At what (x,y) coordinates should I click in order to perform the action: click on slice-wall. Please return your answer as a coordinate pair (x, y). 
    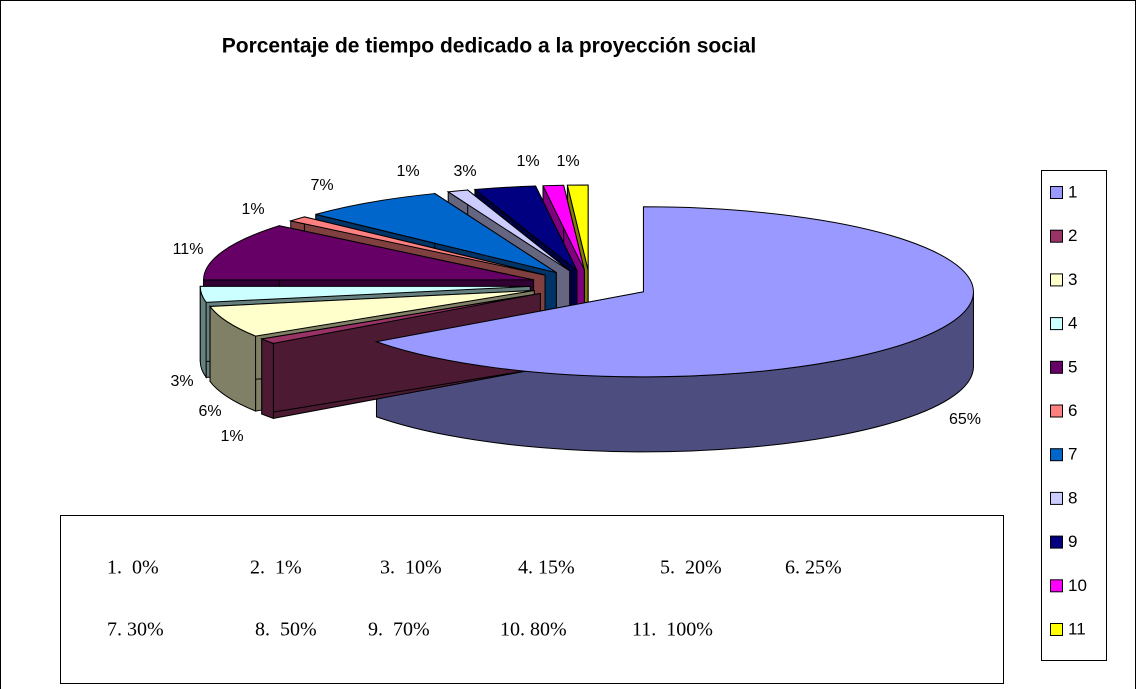
    Looking at the image, I should click on (267, 379).